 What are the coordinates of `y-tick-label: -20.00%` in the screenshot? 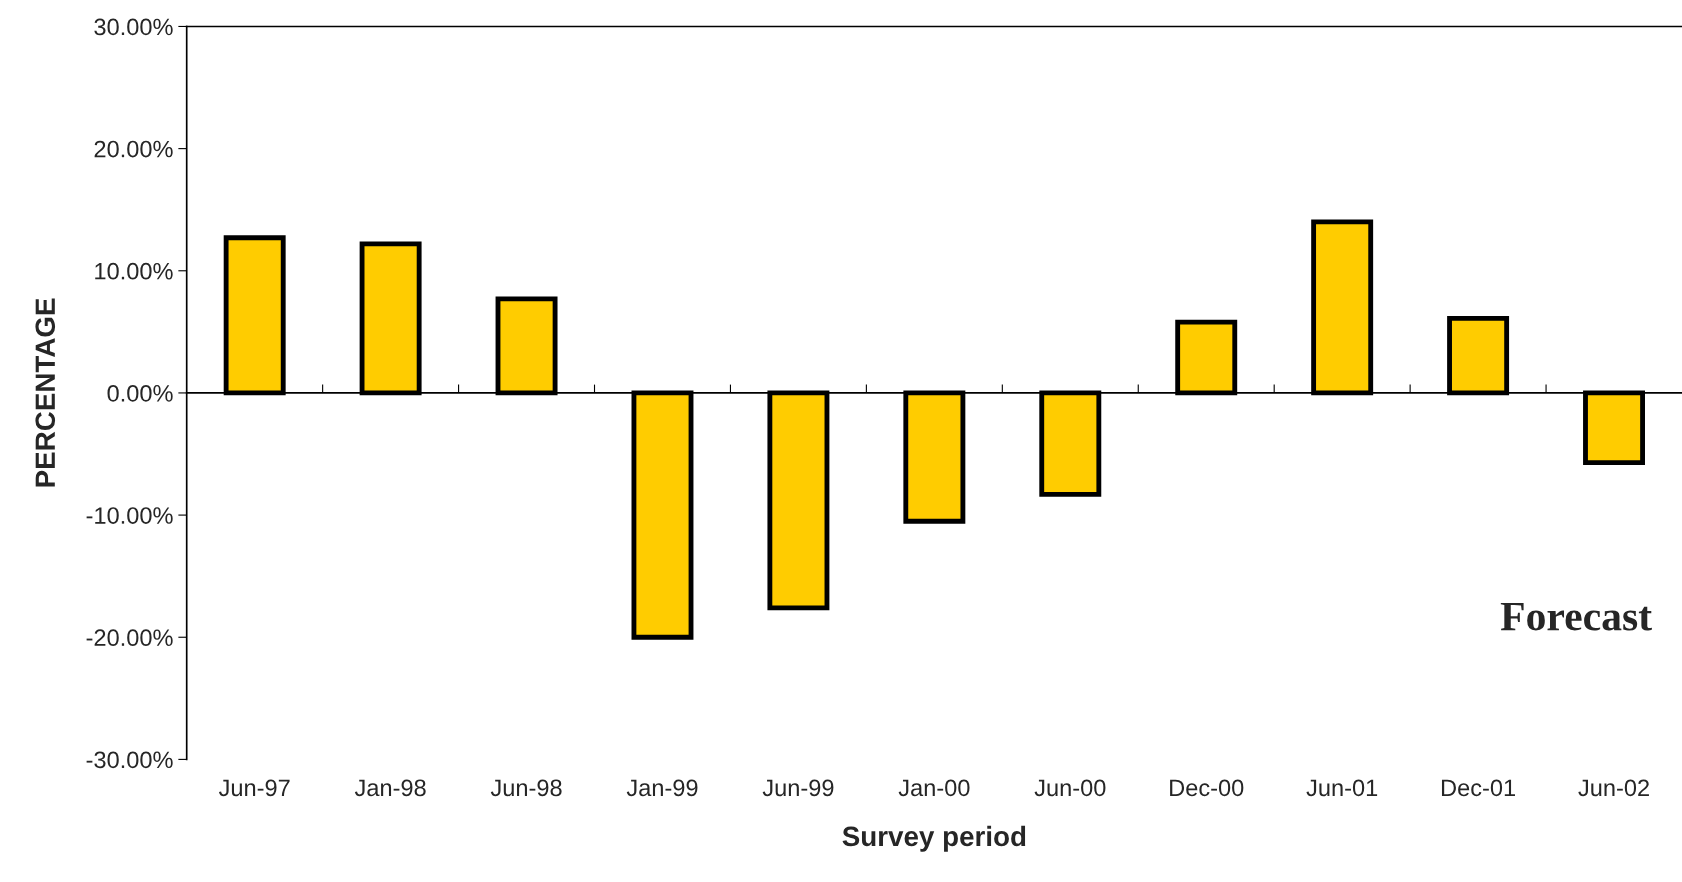 It's located at (129, 638).